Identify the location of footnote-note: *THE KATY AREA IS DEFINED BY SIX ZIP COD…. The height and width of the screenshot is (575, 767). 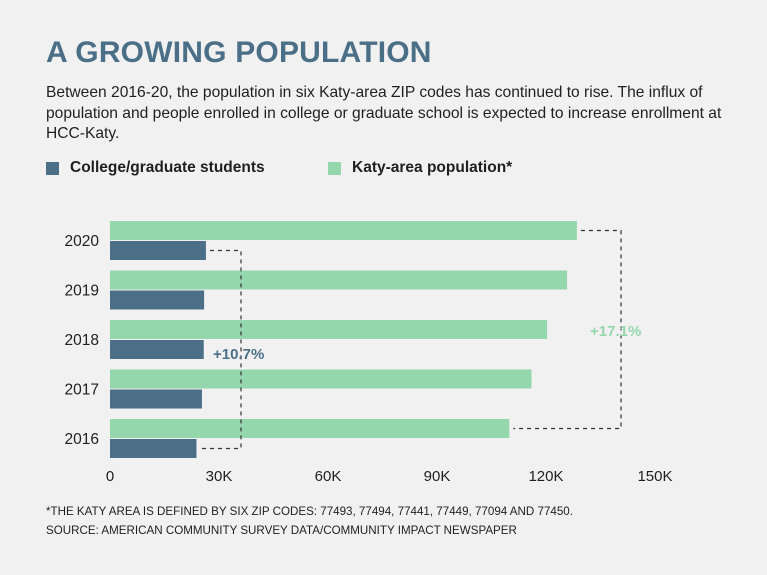
(309, 511).